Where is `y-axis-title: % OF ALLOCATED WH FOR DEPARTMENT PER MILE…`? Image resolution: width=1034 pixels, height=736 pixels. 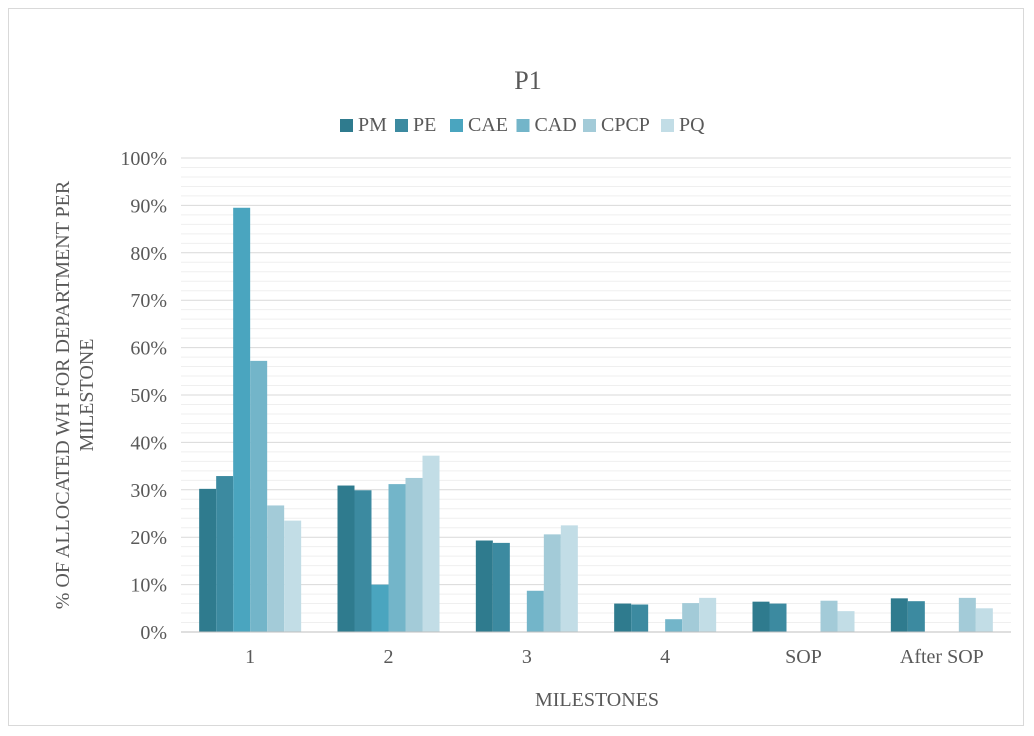 y-axis-title: % OF ALLOCATED WH FOR DEPARTMENT PER MILE… is located at coordinates (75, 394).